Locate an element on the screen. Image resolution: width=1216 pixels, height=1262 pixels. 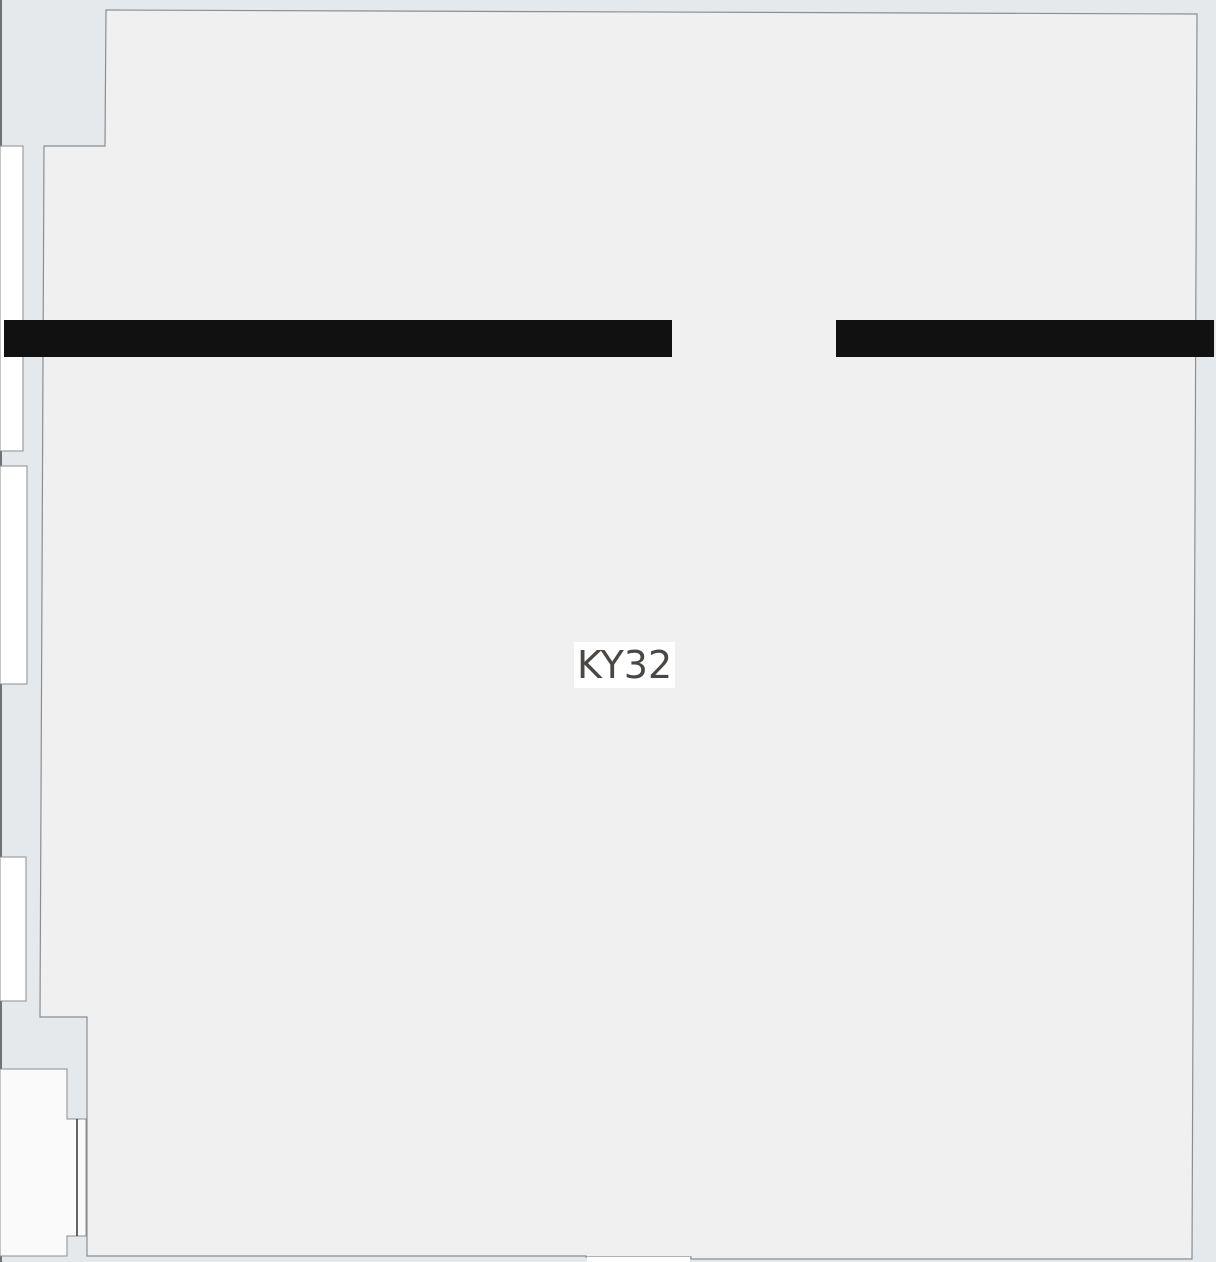
room-label: KY32 is located at coordinates (625, 665).